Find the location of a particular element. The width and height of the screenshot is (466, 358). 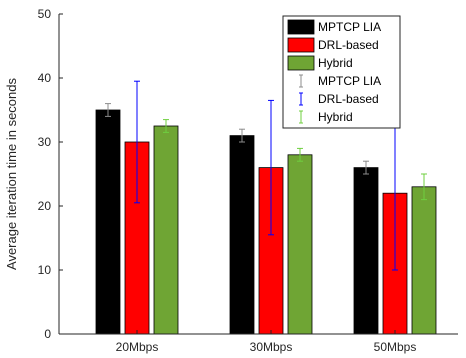

y-axis: 0 10 20 30 40 50 is located at coordinates (50, 174).